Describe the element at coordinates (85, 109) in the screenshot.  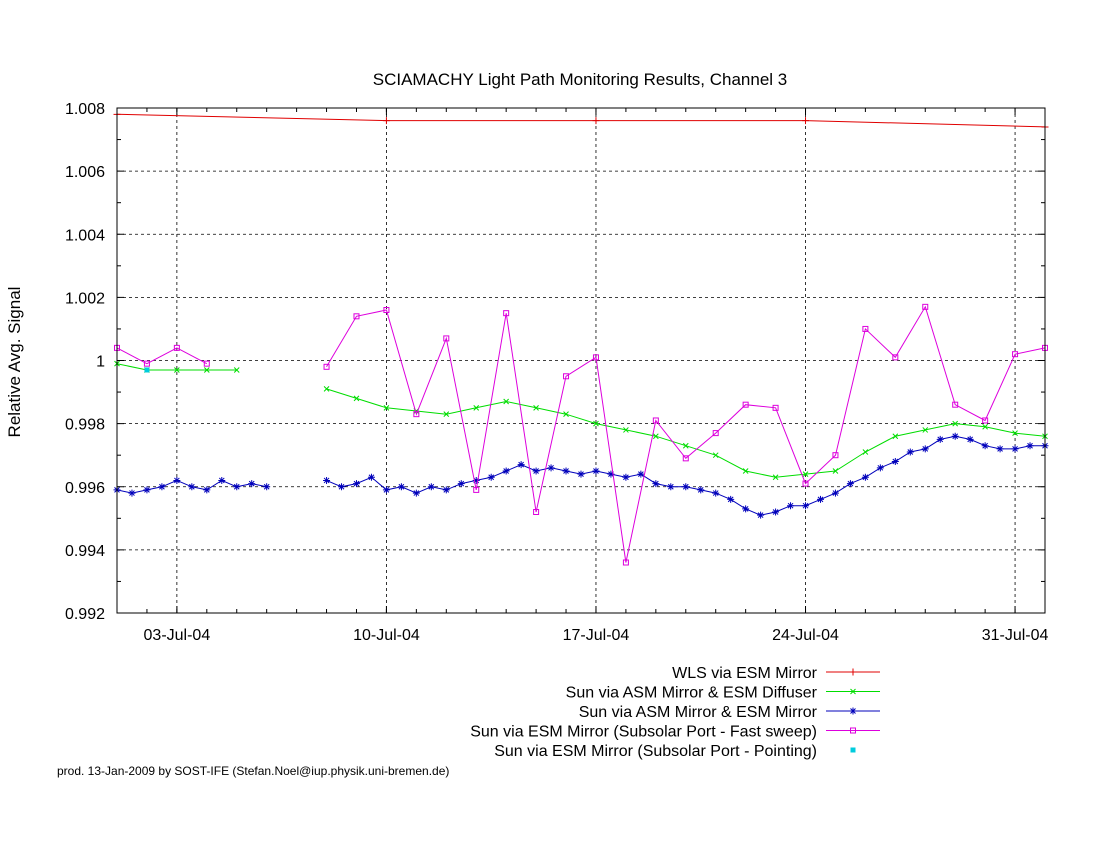
I see `y-tick-label: 1.008` at that location.